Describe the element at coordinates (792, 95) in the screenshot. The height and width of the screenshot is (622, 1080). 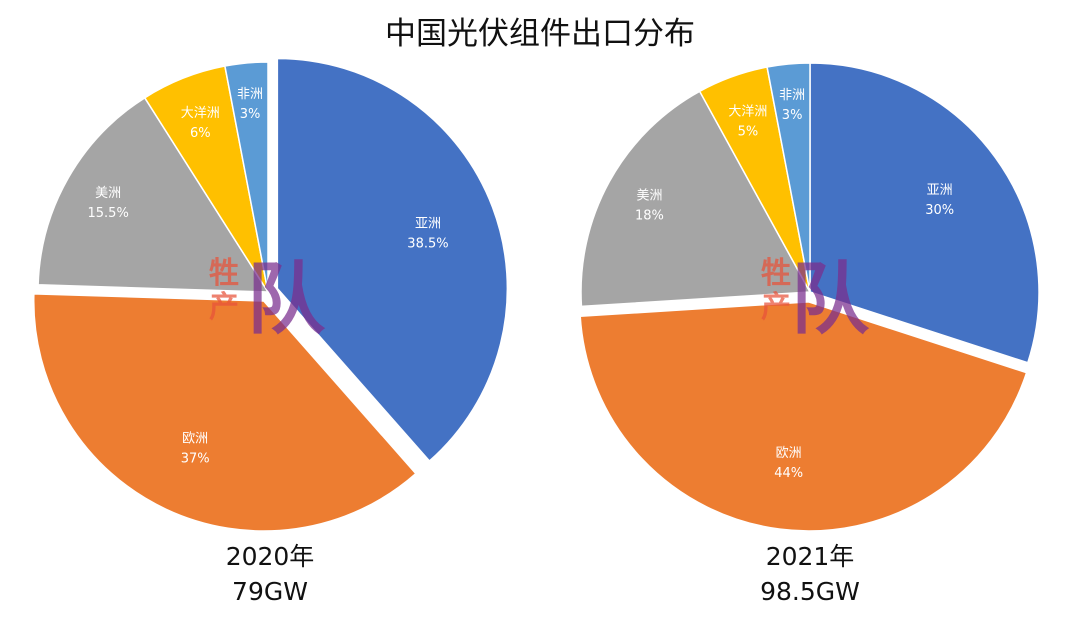
I see `pie-1-label-africa: 非洲` at that location.